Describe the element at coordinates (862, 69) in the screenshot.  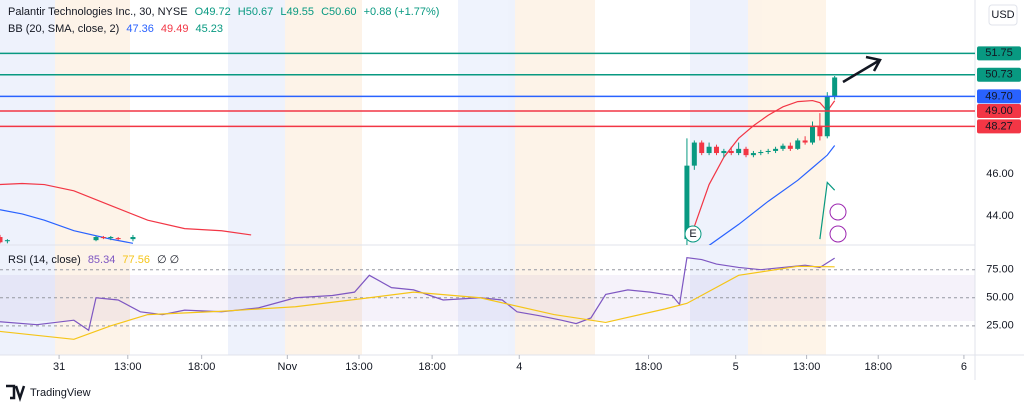
I see `arrow-drawing` at that location.